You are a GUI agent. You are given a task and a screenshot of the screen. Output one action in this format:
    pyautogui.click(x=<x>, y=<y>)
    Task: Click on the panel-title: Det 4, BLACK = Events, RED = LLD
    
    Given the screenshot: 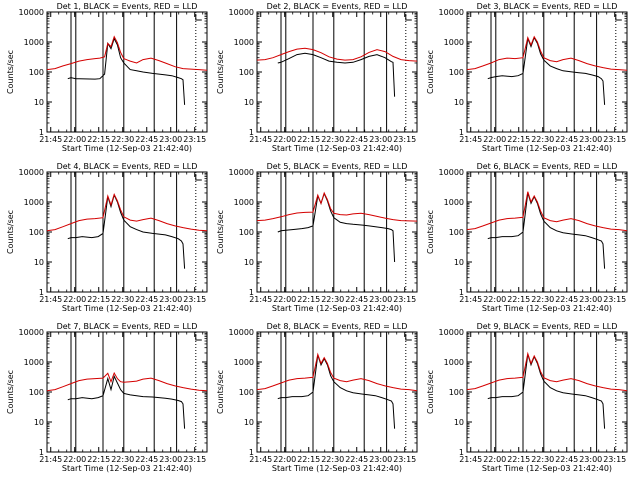 What is the action you would take?
    pyautogui.click(x=127, y=166)
    